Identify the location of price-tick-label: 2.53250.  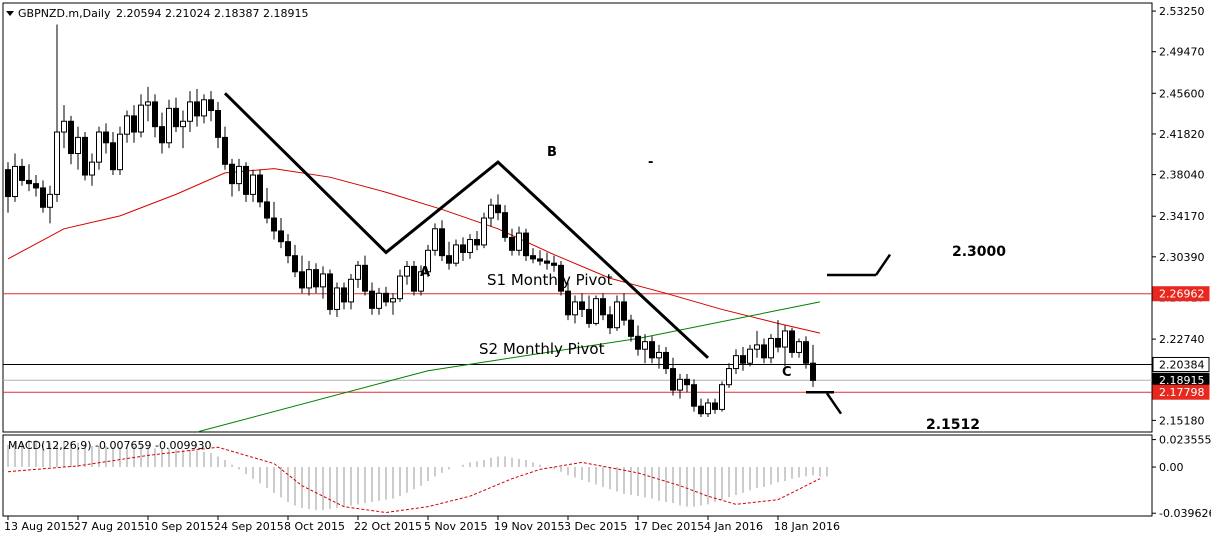
(1182, 11).